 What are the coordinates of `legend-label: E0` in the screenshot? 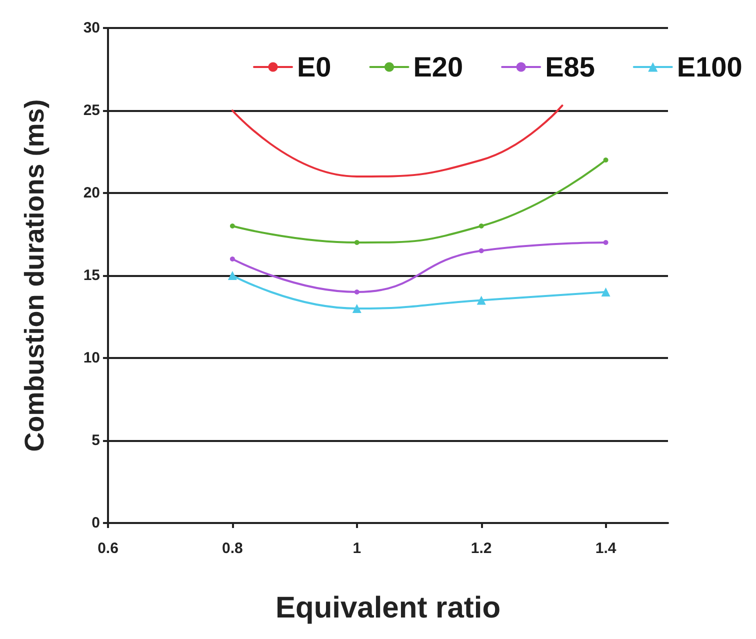 It's located at (314, 67).